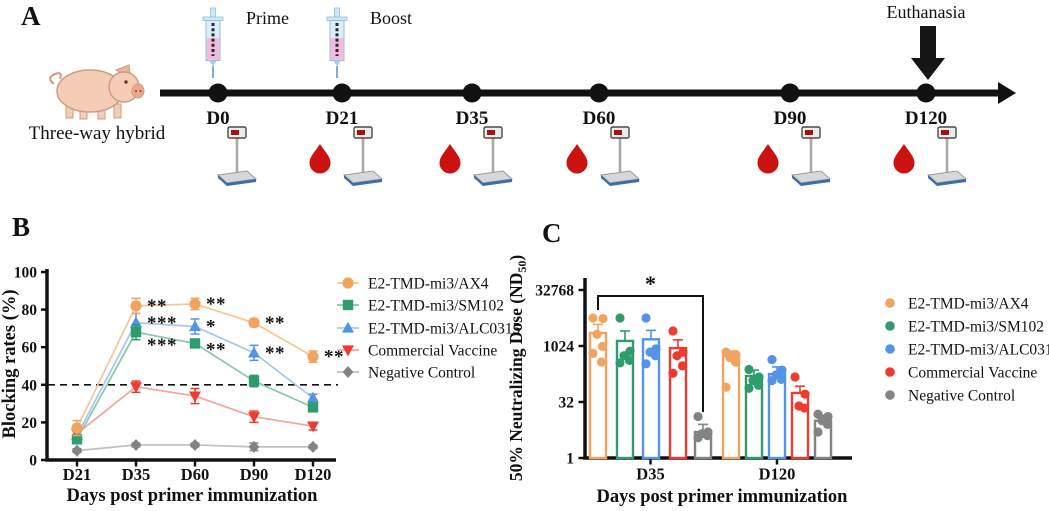 Image resolution: width=1049 pixels, height=511 pixels. I want to click on series-E2-TMD-mi3/AX4, so click(195, 367).